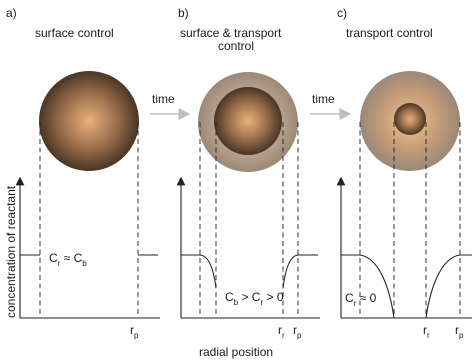 This screenshot has width=474, height=360. Describe the element at coordinates (11, 13) in the screenshot. I see `panel-a-letter: a)` at that location.